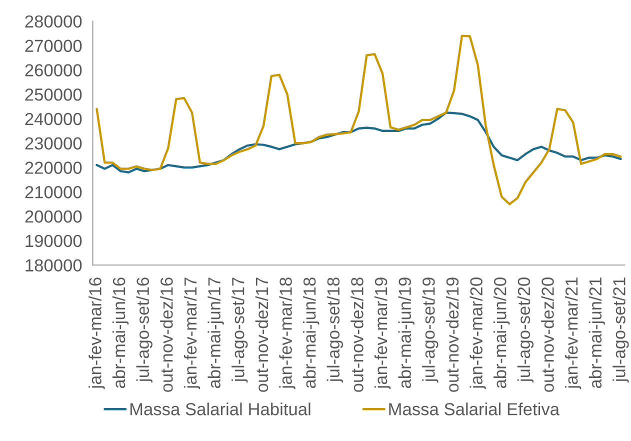  Describe the element at coordinates (525, 330) in the screenshot. I see `x-tick-label: jul-ago-set/20` at that location.